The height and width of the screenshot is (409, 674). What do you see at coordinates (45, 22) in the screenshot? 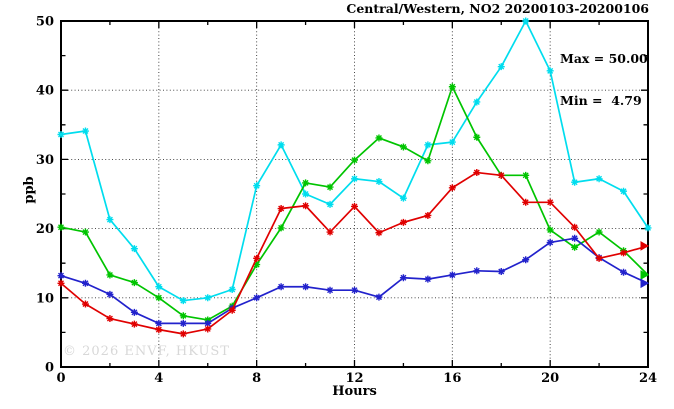
I see `y-tick-label-50: 50` at bounding box center [45, 22].